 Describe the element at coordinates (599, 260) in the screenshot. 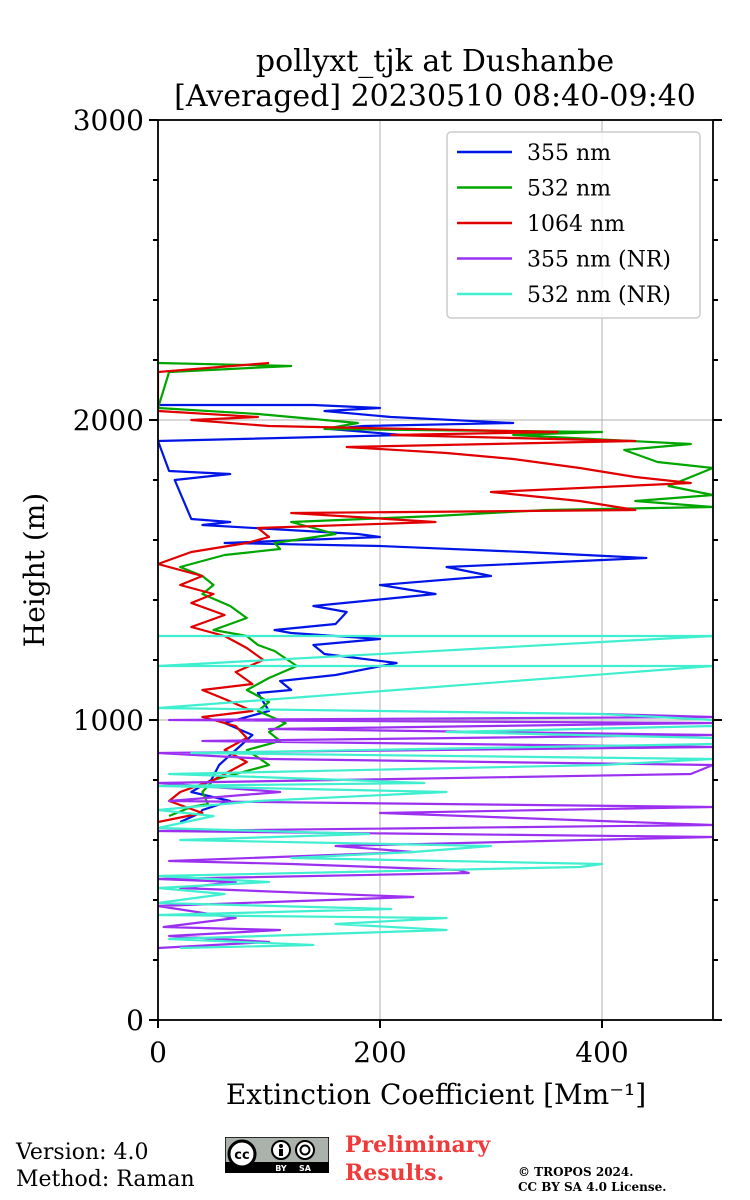

I see `legend-entry: 355 nm (NR)` at that location.